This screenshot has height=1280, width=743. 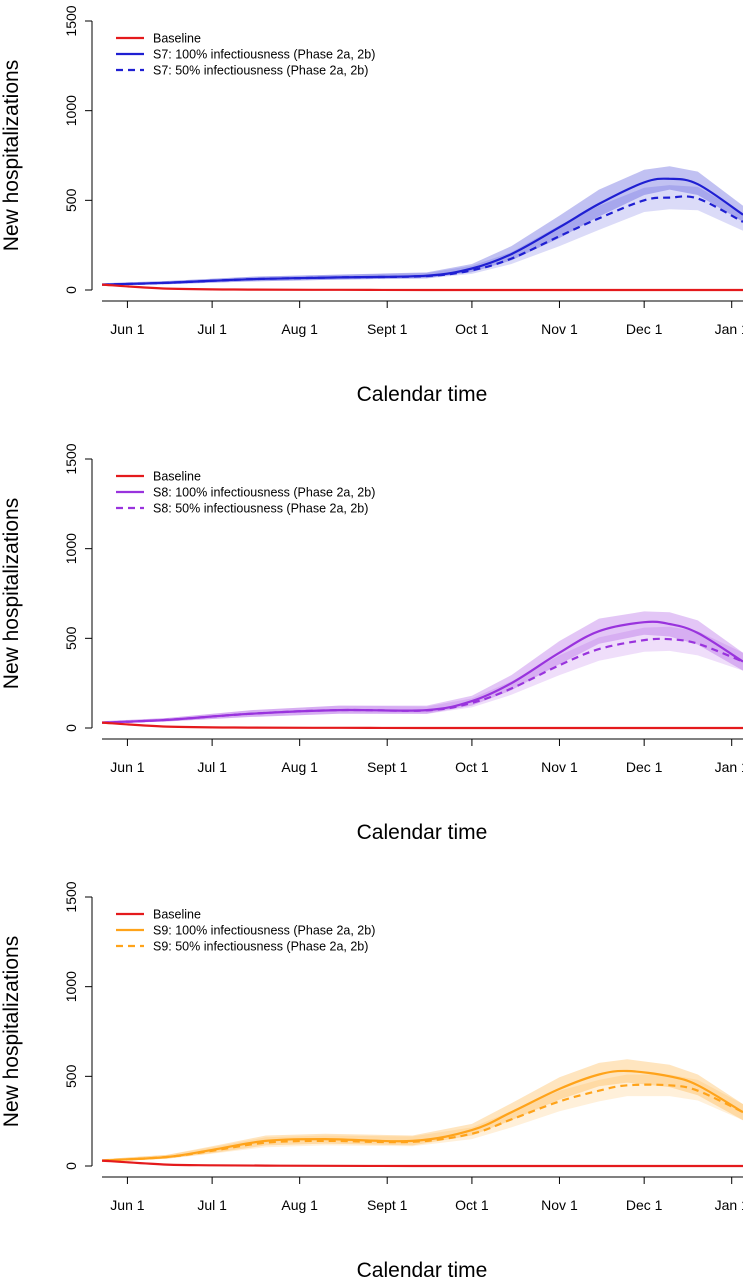 I want to click on legend-label-2: S9: 100% infectiousness (Phase 2a, 2b), so click(x=264, y=931).